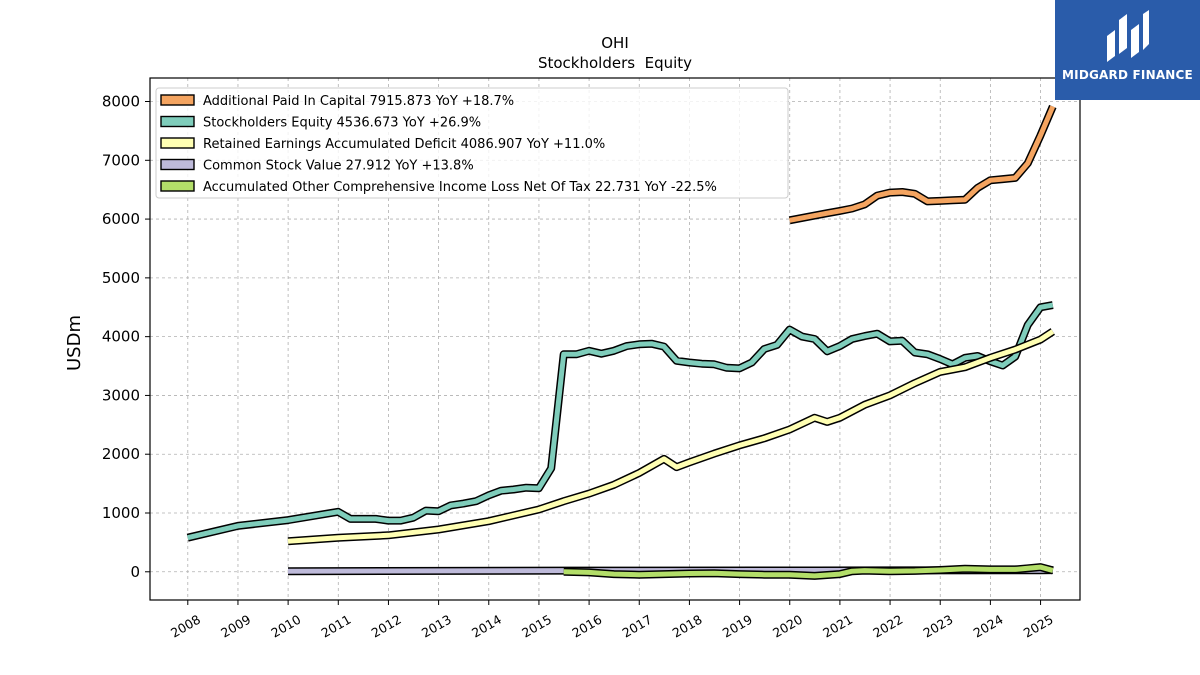 This screenshot has height=675, width=1200. What do you see at coordinates (185, 626) in the screenshot?
I see `x-tick-label: 2008` at bounding box center [185, 626].